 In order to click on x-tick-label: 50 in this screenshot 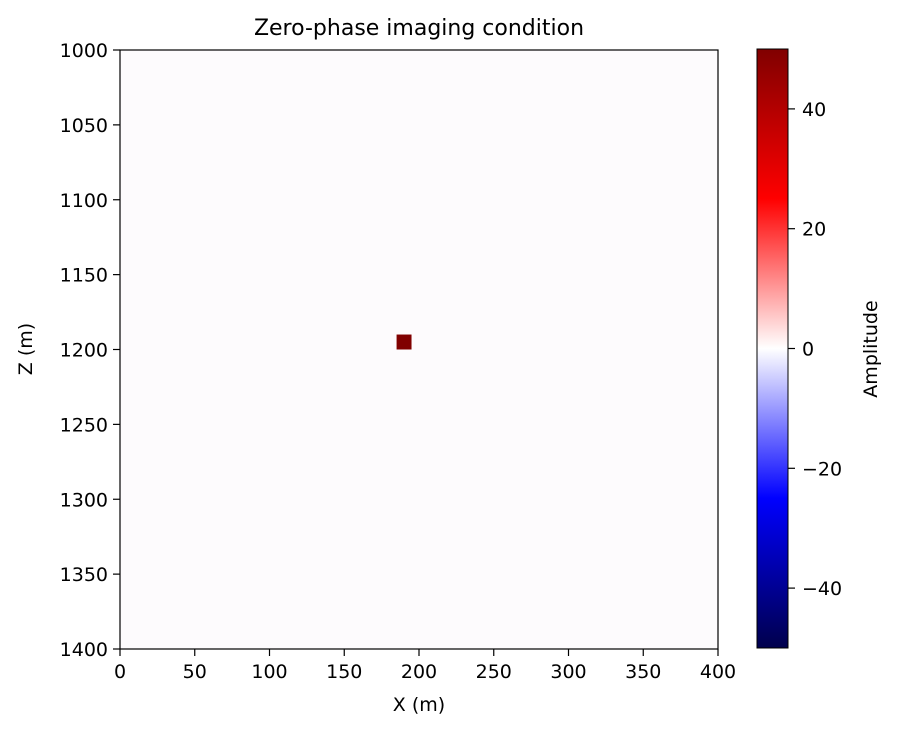, I will do `click(195, 672)`.